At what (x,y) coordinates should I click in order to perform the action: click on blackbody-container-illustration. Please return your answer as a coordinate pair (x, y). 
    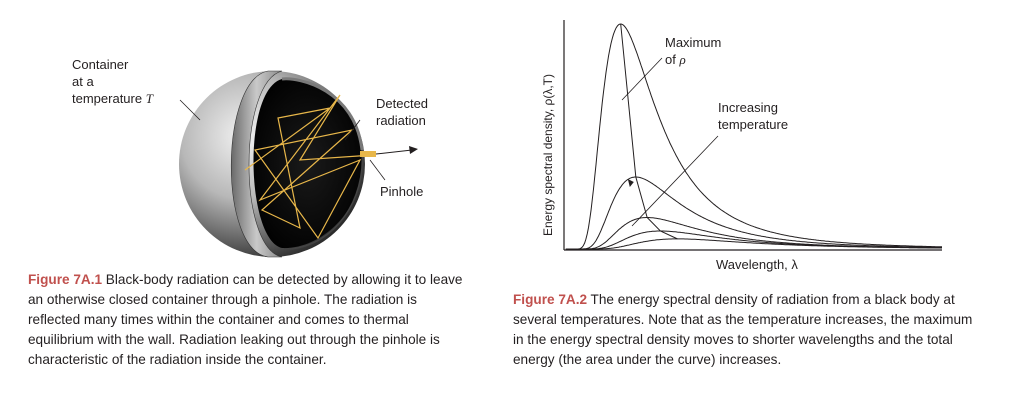
    Looking at the image, I should click on (298, 164).